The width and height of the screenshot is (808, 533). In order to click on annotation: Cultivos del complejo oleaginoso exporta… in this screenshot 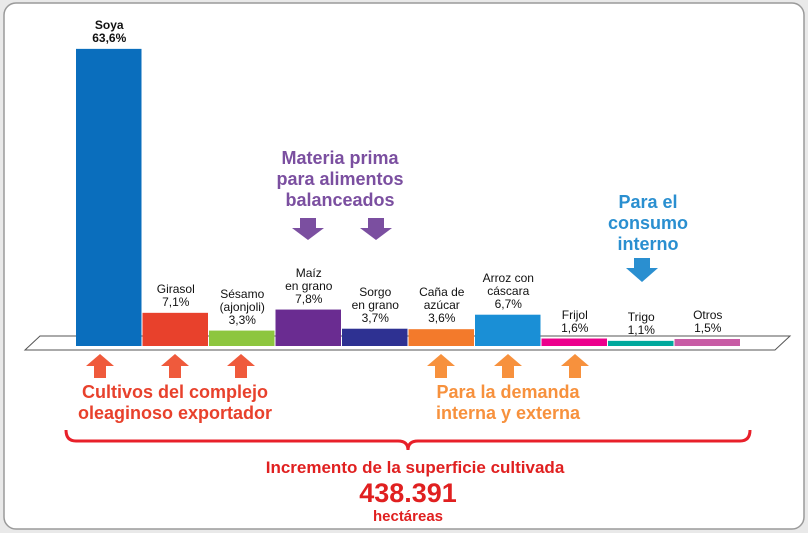, I will do `click(175, 402)`.